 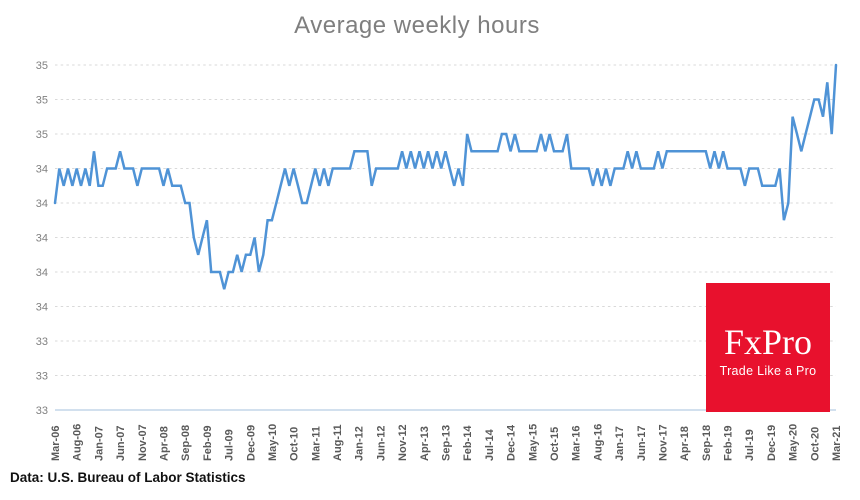 I want to click on x-tick-label: Jul-09, so click(x=230, y=445).